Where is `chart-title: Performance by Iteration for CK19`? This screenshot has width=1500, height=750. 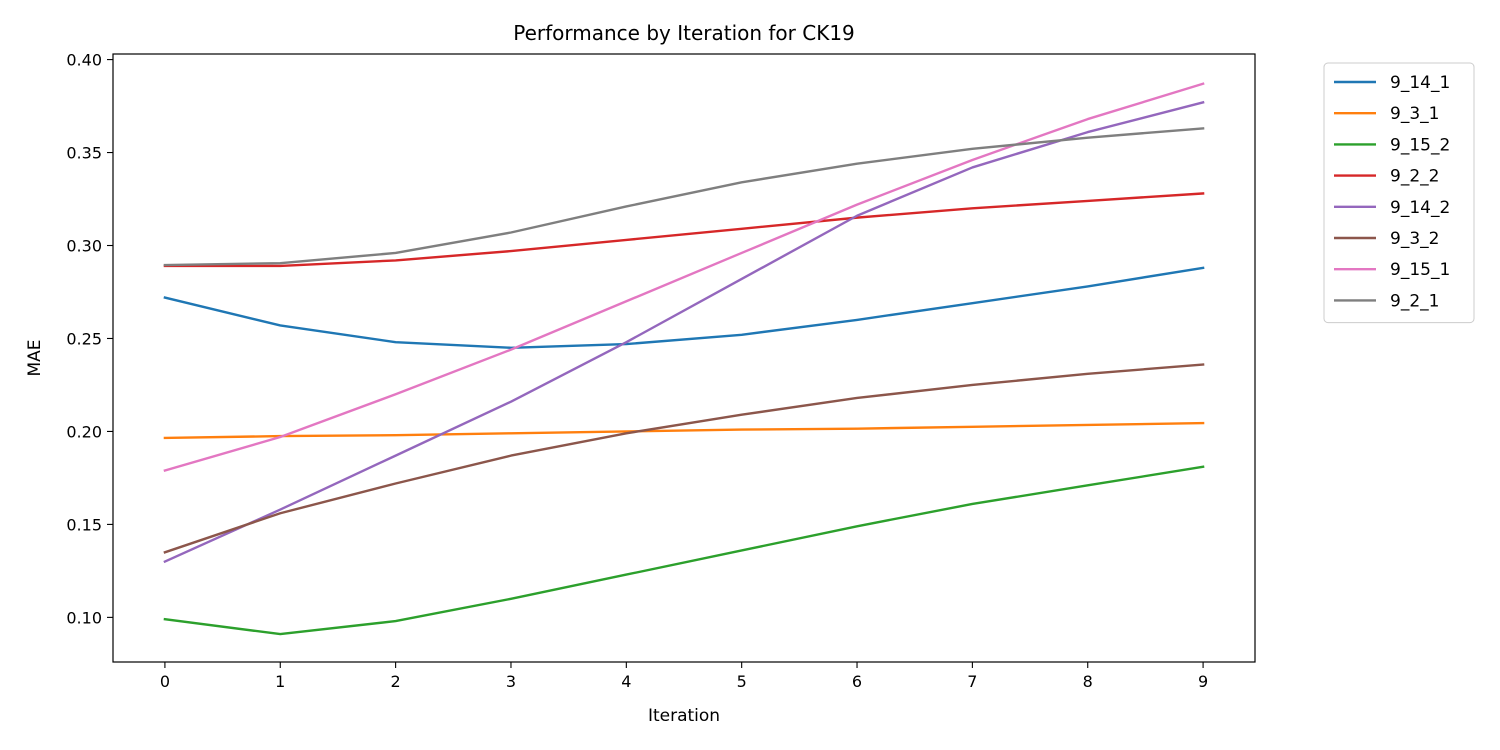 chart-title: Performance by Iteration for CK19 is located at coordinates (684, 33).